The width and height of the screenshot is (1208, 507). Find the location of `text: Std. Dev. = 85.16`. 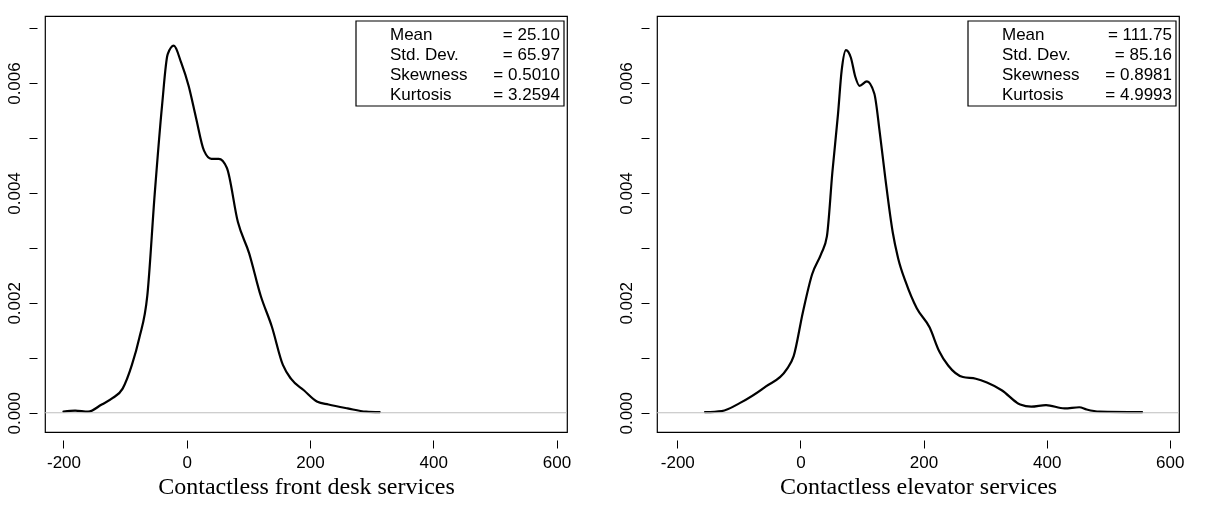

text: Std. Dev. = 85.16 is located at coordinates (1087, 54).